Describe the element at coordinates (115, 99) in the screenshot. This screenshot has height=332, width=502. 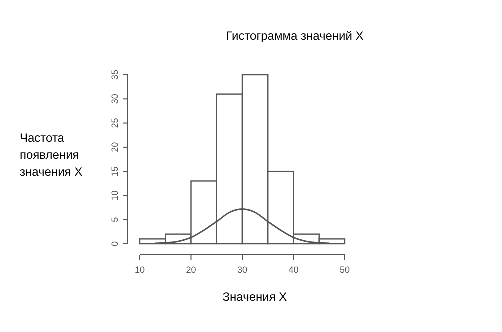
I see `y-tick-label: 30` at that location.